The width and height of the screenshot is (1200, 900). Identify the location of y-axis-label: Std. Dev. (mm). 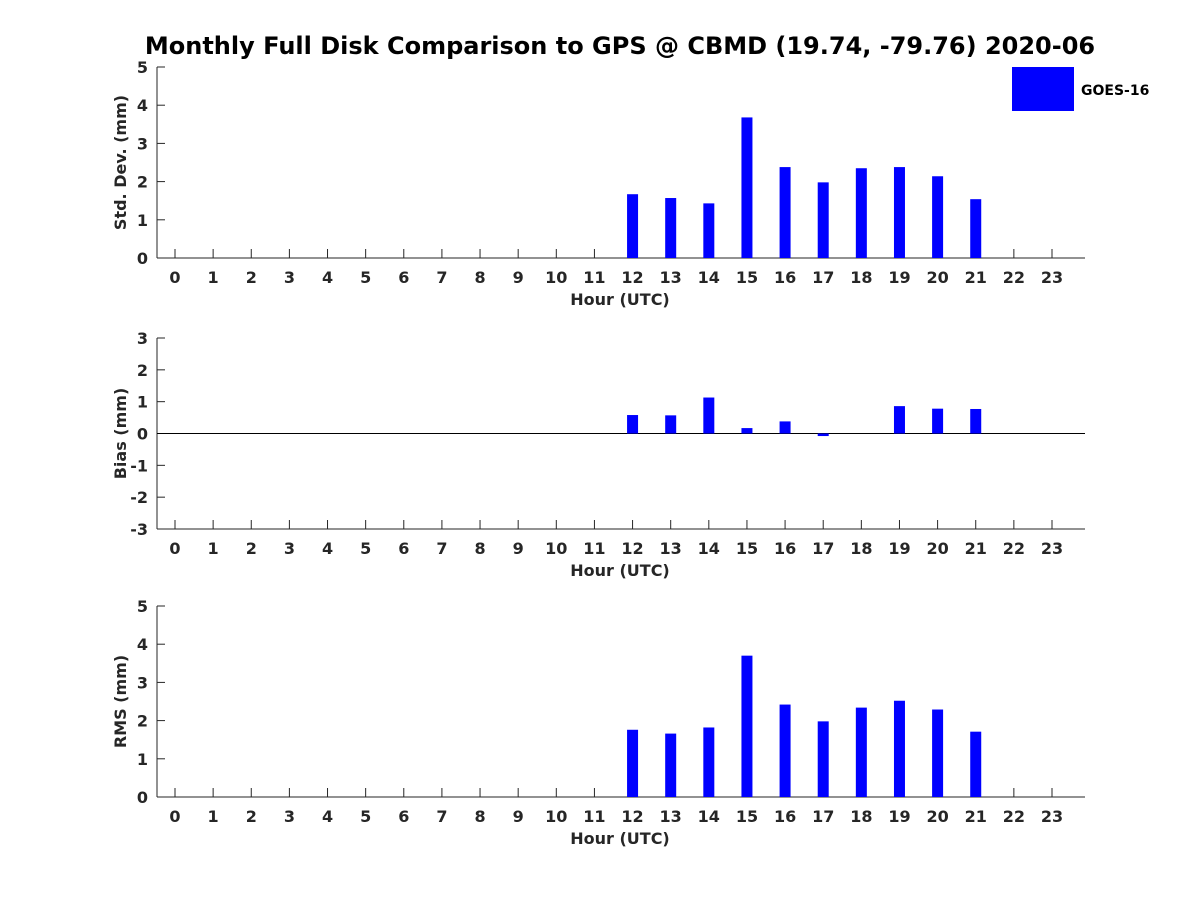
(120, 162).